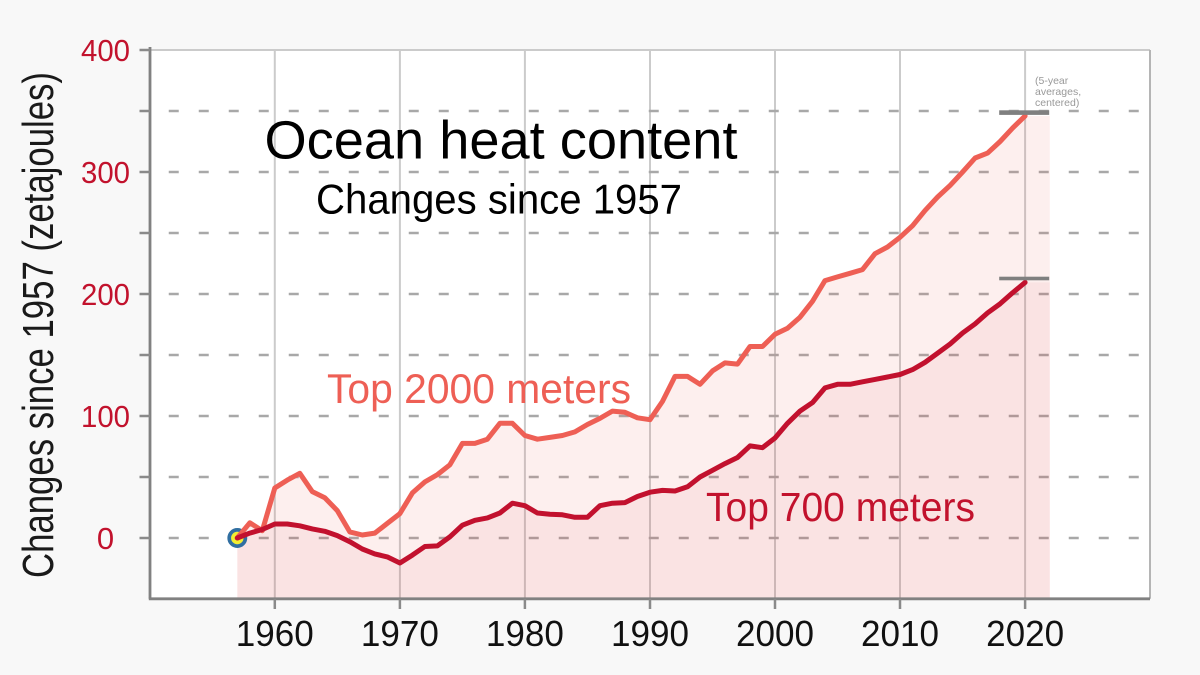  I want to click on svg-text: 2010, so click(900, 633).